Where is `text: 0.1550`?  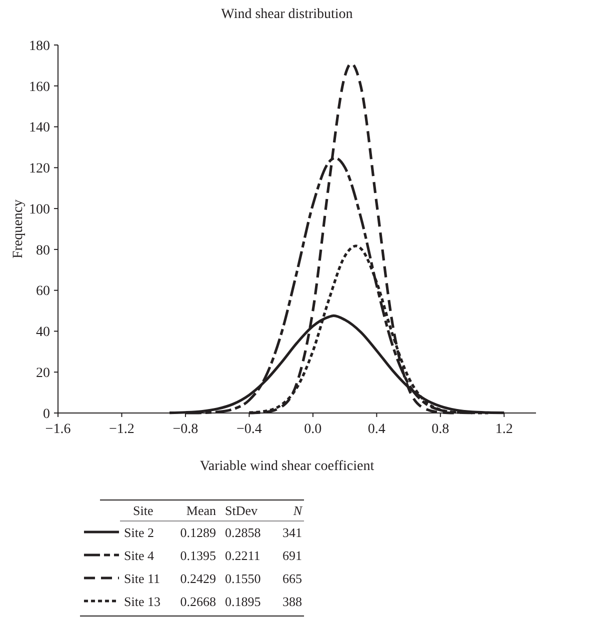
text: 0.1550 is located at coordinates (243, 578).